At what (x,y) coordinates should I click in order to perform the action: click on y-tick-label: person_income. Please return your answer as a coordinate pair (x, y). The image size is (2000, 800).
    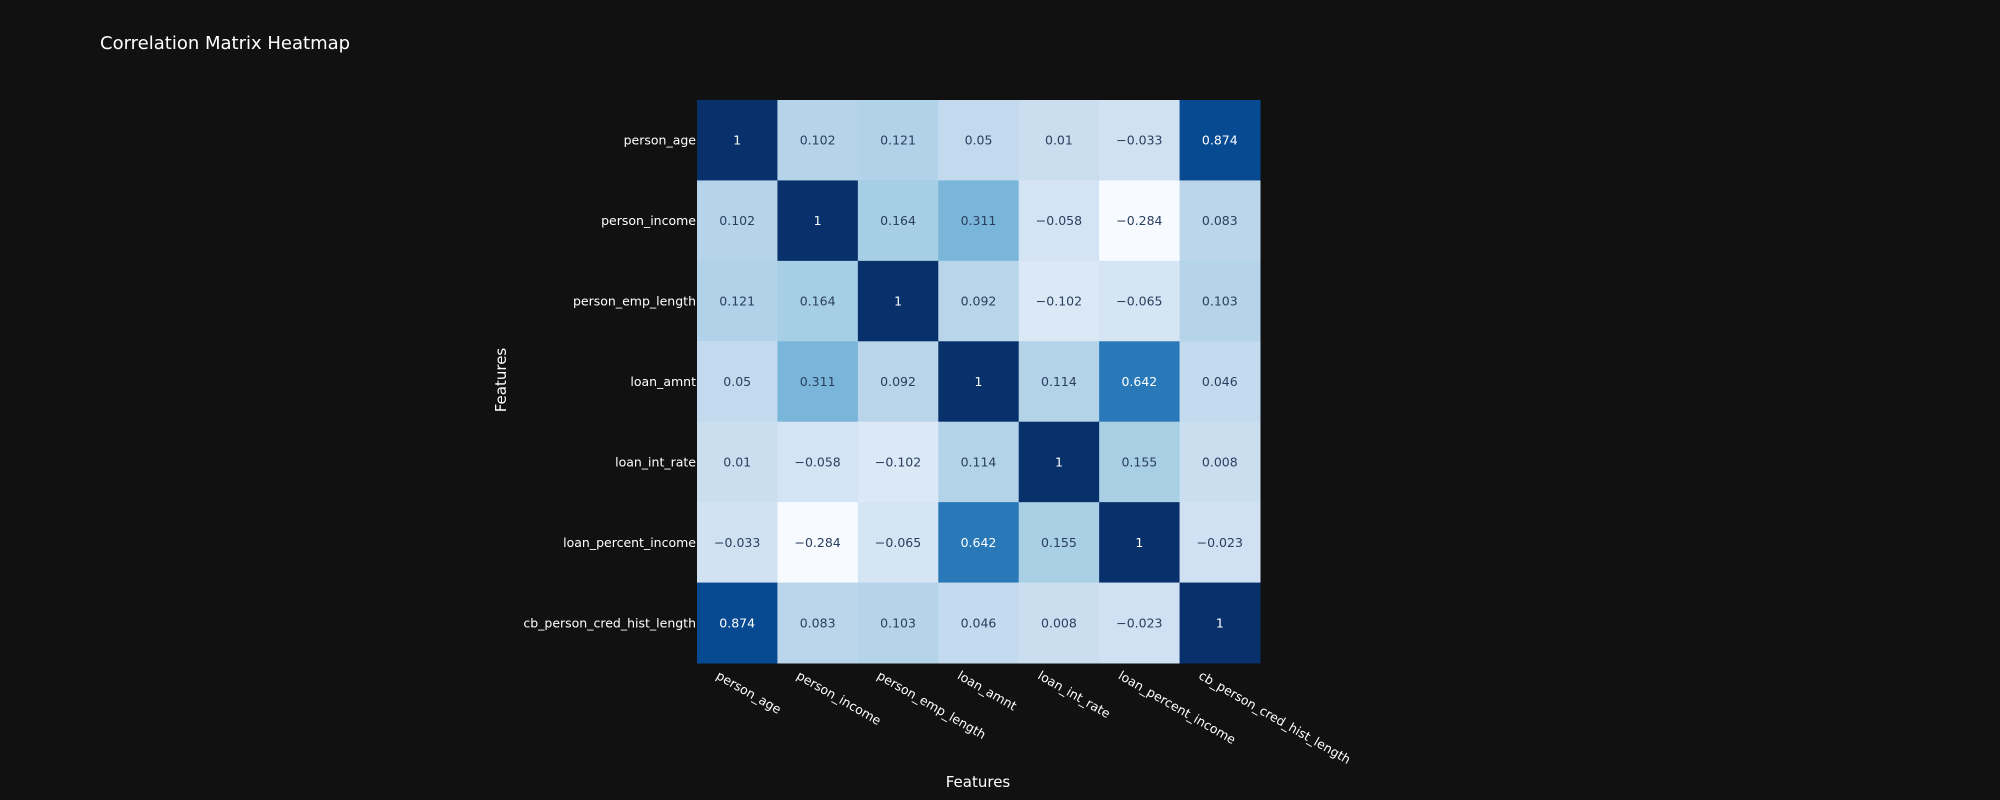
    Looking at the image, I should click on (648, 220).